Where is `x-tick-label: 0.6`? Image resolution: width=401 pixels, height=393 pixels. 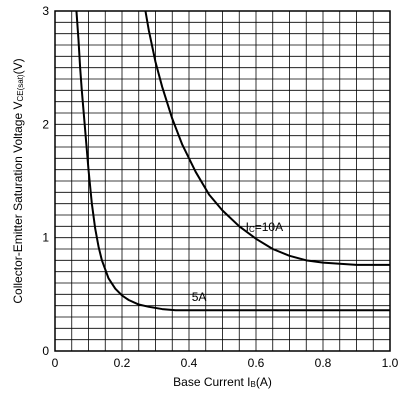 x-tick-label: 0.6 is located at coordinates (256, 363).